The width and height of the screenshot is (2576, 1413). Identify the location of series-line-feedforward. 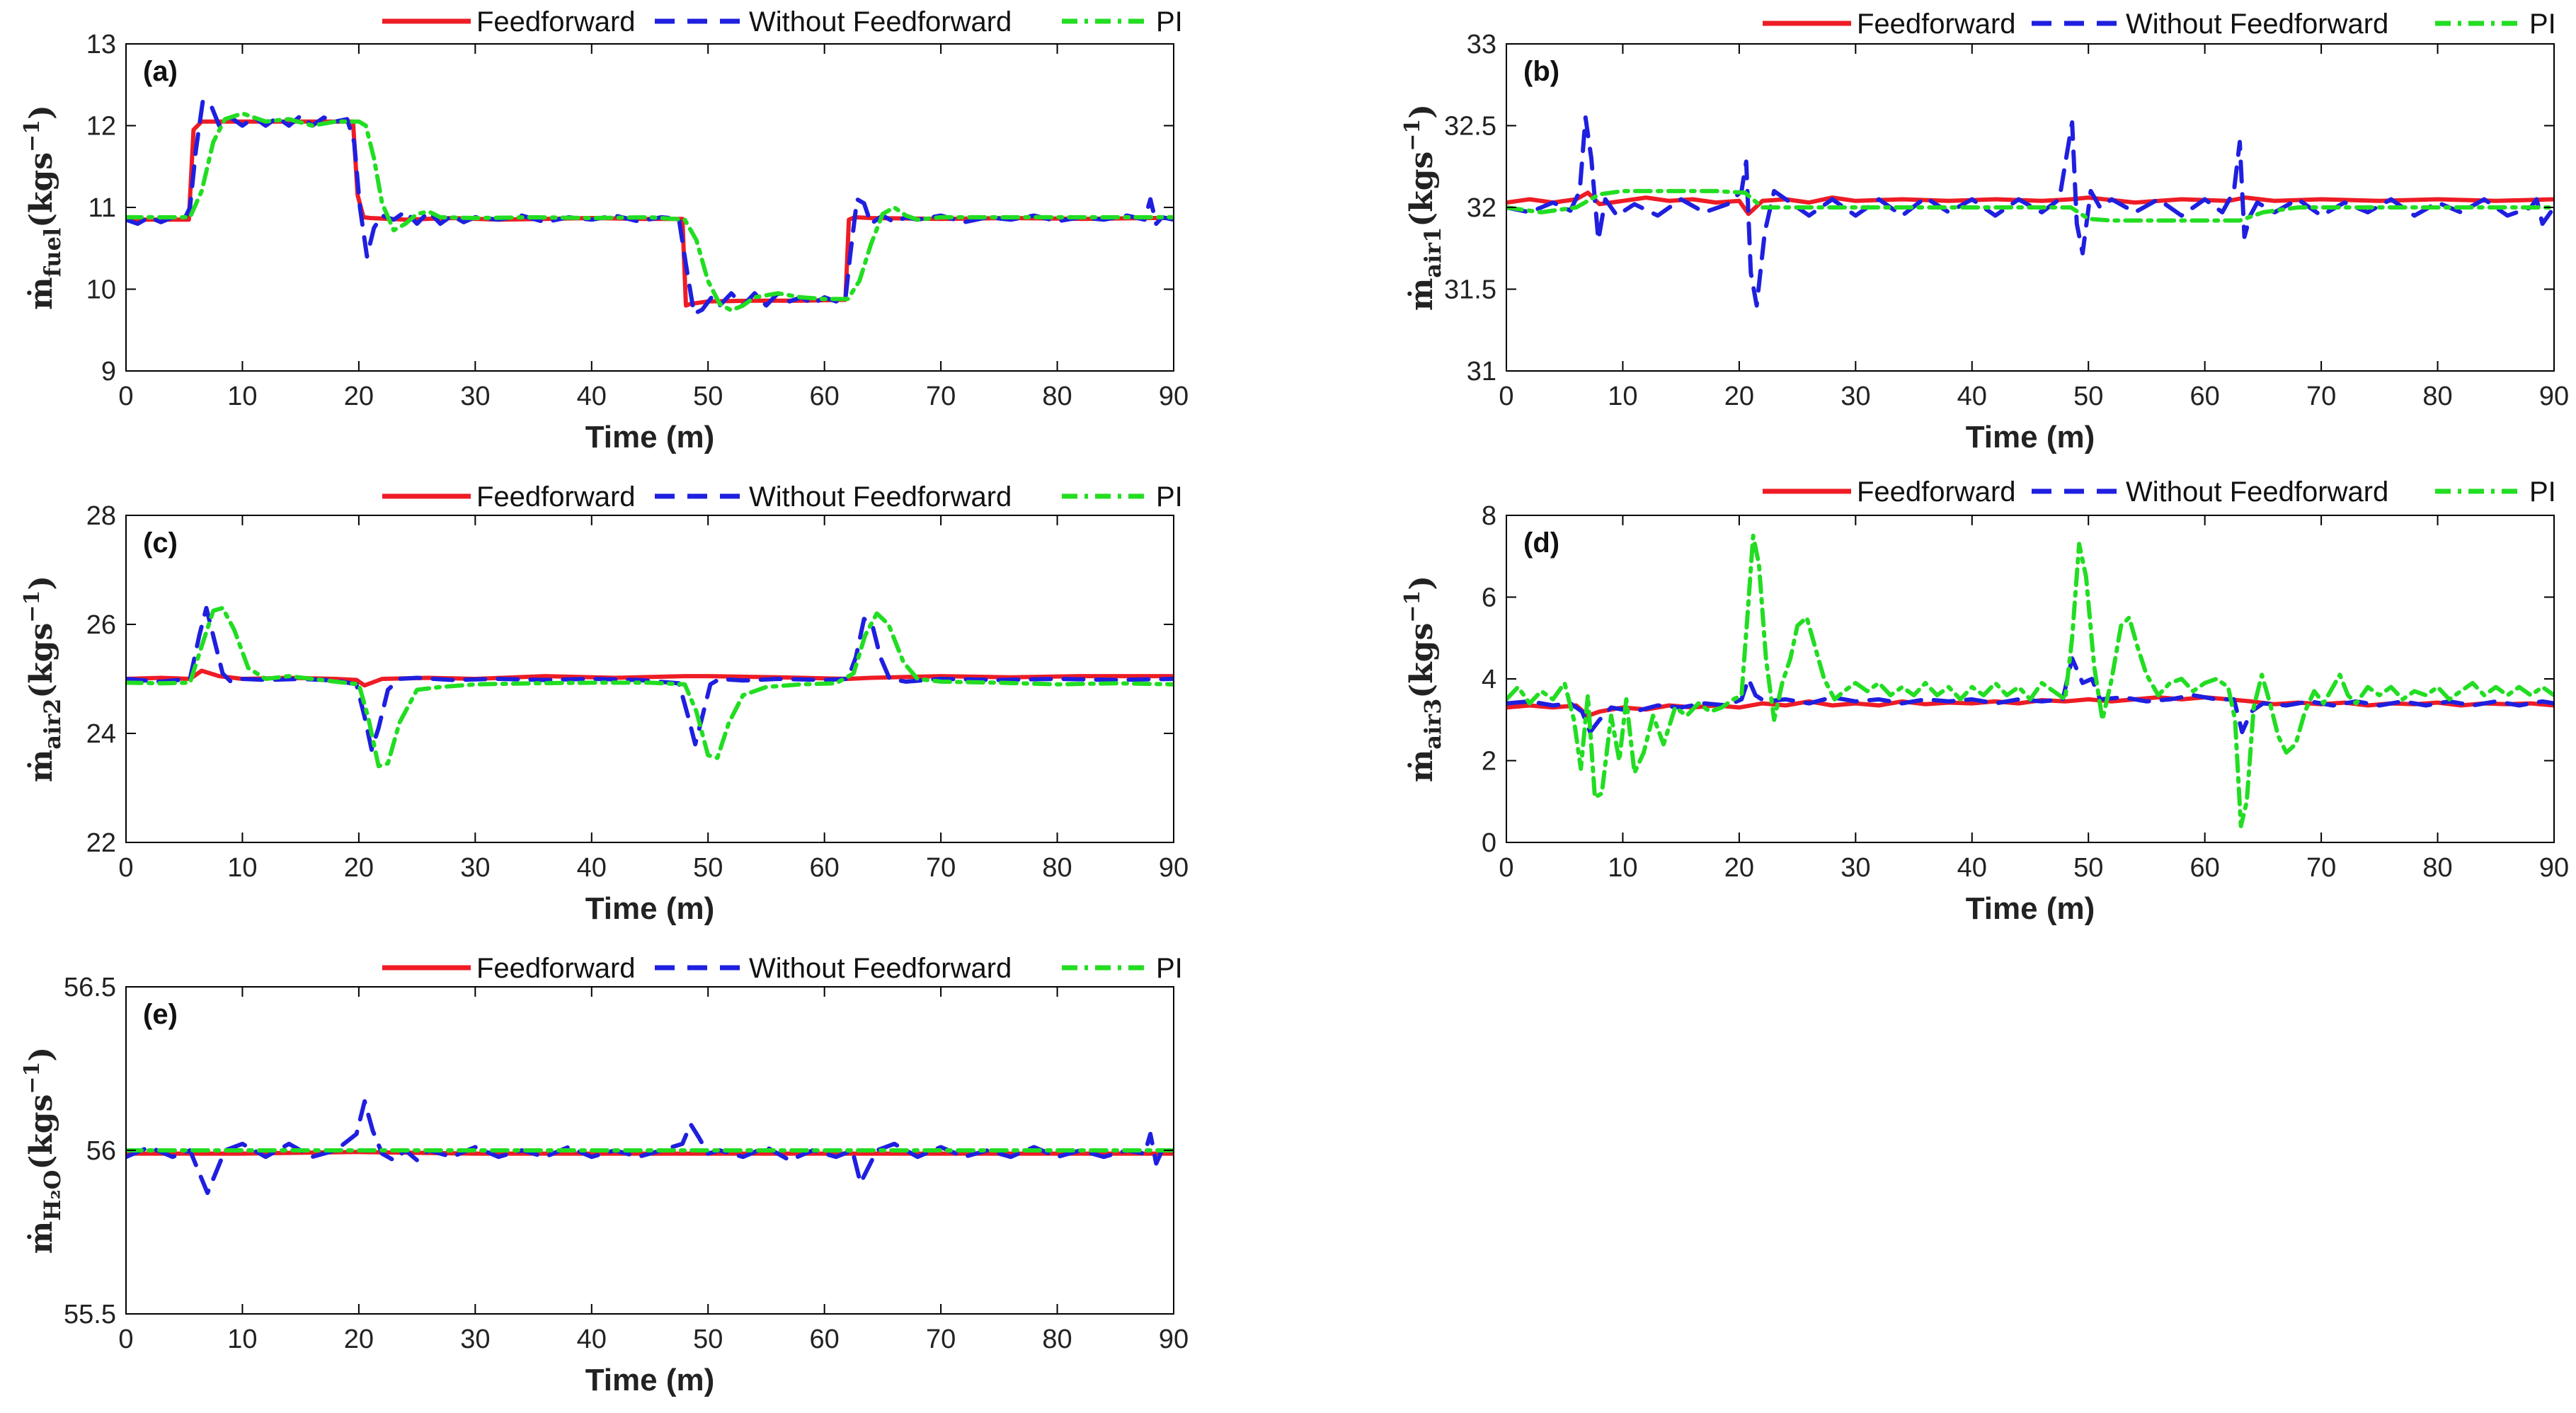
(2030, 706).